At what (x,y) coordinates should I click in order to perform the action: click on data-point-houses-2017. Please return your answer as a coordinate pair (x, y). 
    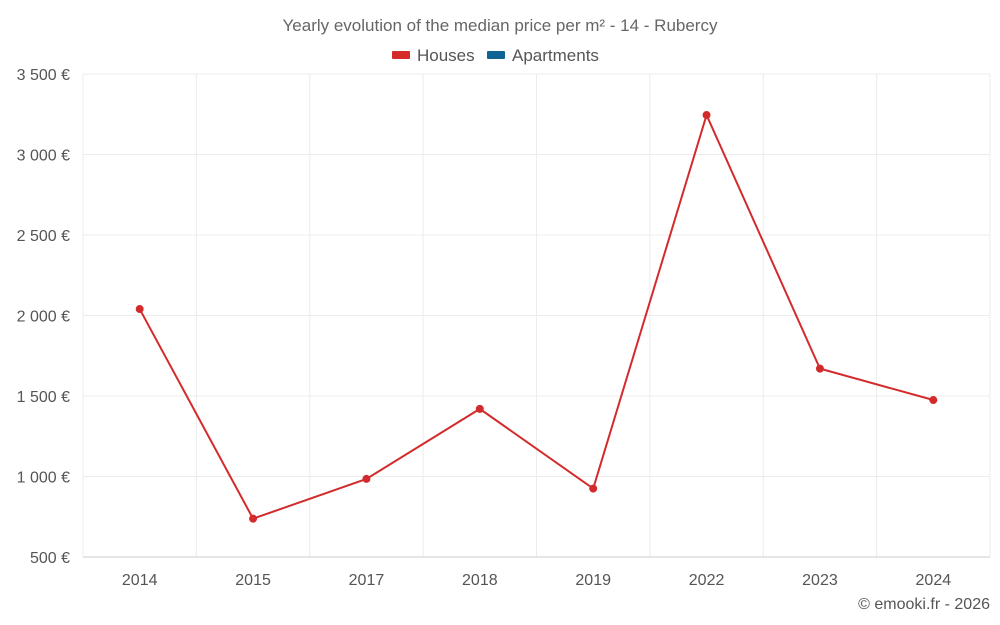
    Looking at the image, I should click on (366, 478).